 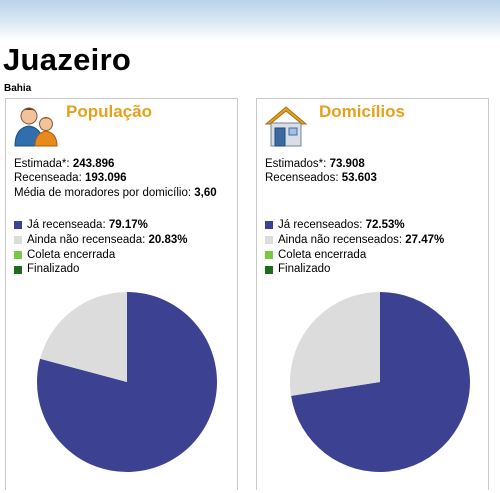 I want to click on legend-label: Ainda não recenseada:, so click(x=86, y=239).